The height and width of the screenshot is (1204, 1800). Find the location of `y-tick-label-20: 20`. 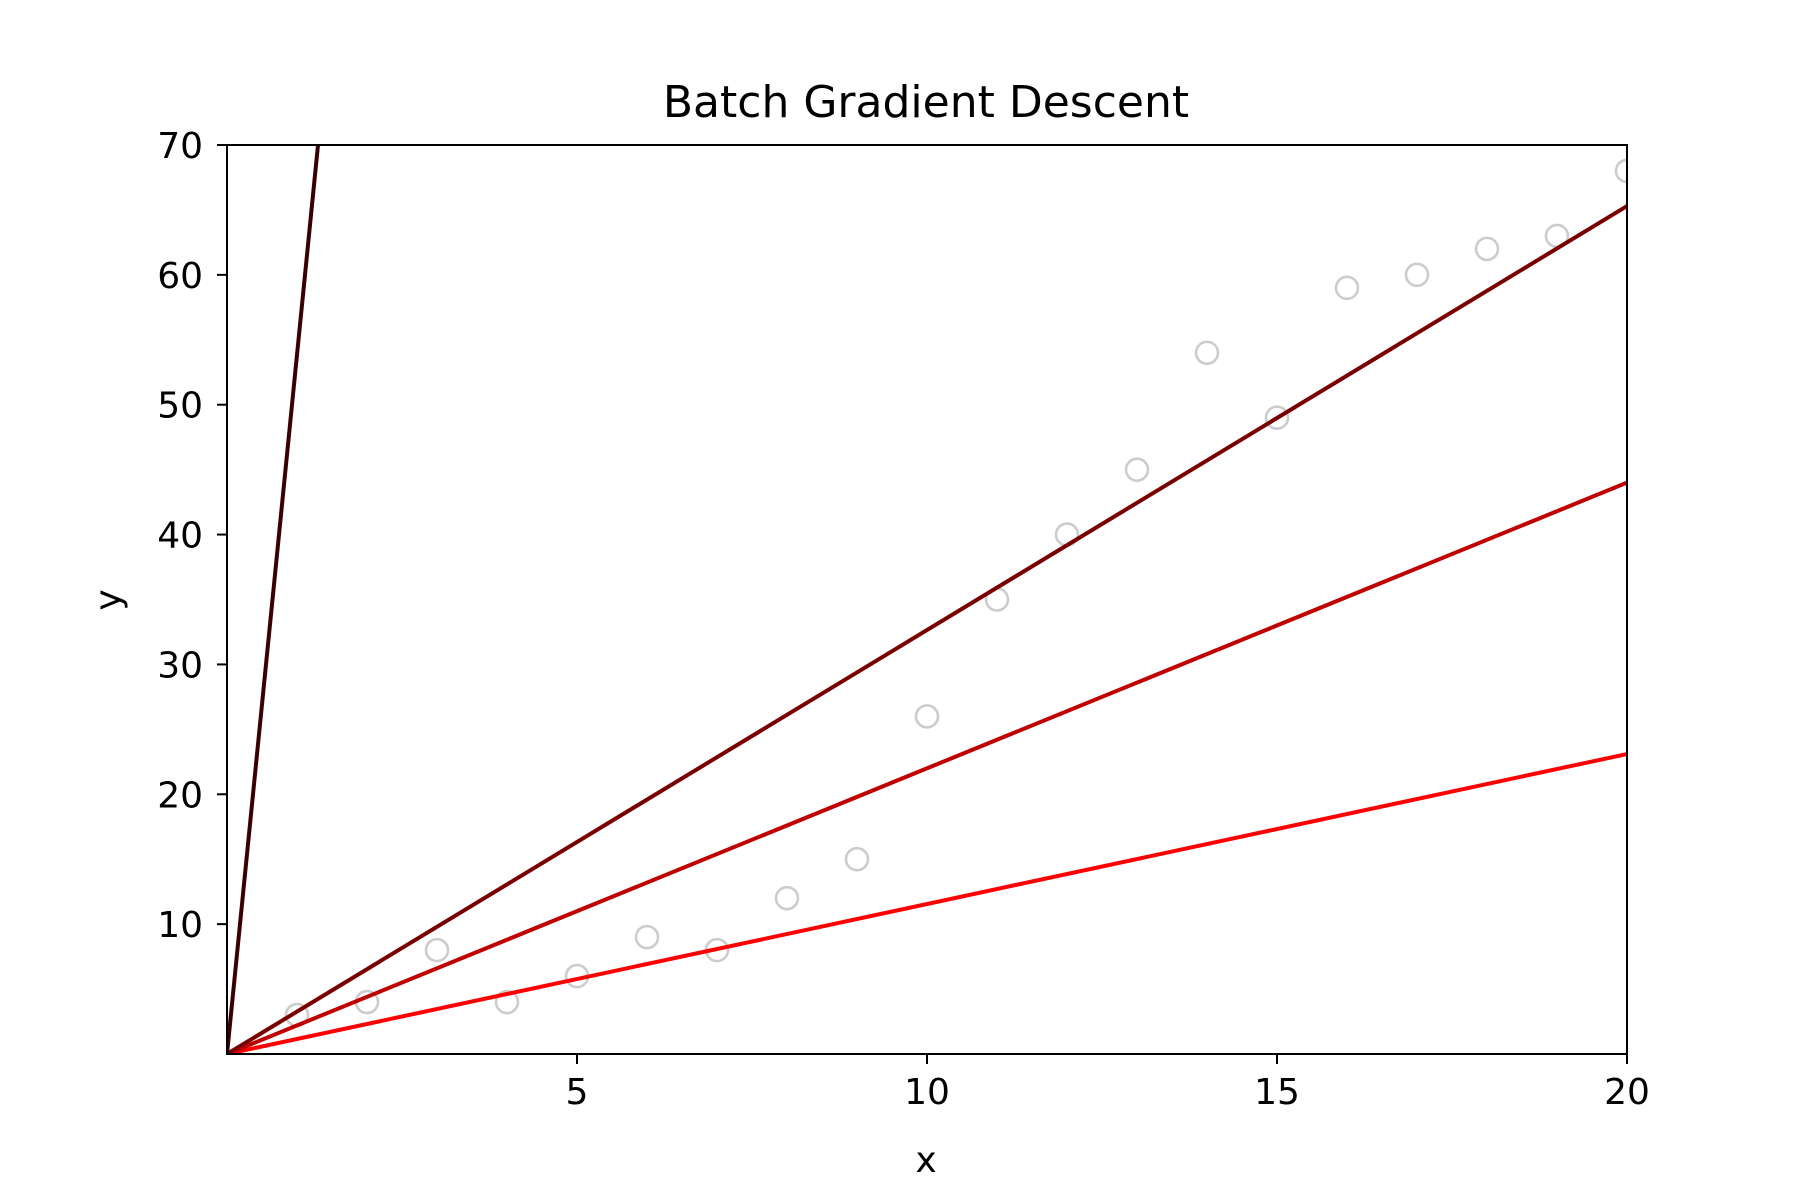

y-tick-label-20: 20 is located at coordinates (180, 795).